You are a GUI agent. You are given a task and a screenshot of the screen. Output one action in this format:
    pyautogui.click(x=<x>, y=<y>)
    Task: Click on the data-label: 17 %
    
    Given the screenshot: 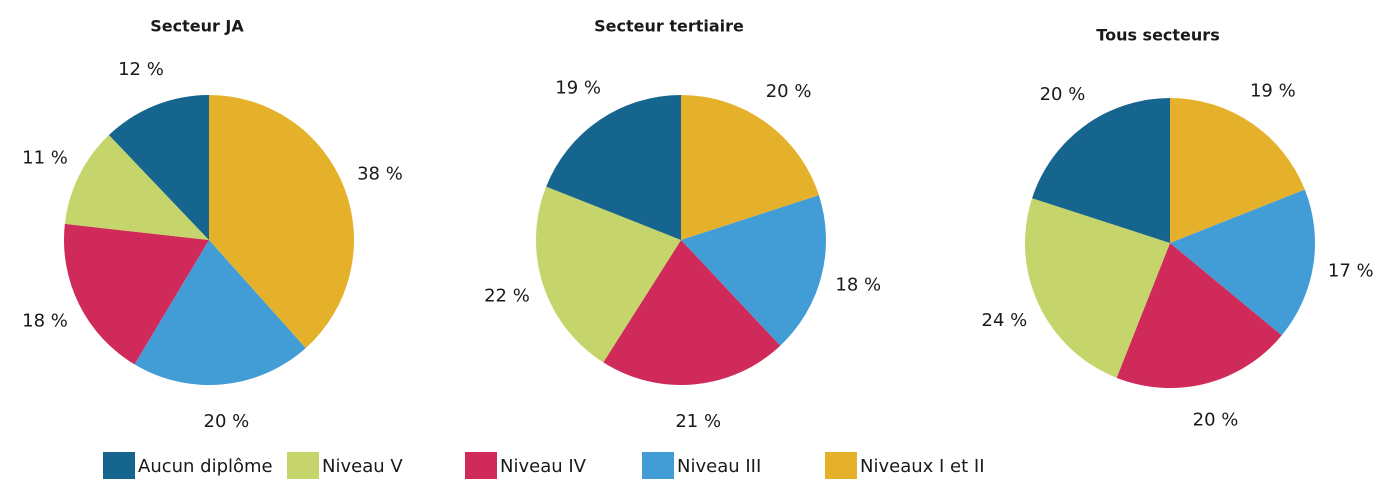 What is the action you would take?
    pyautogui.click(x=1351, y=271)
    